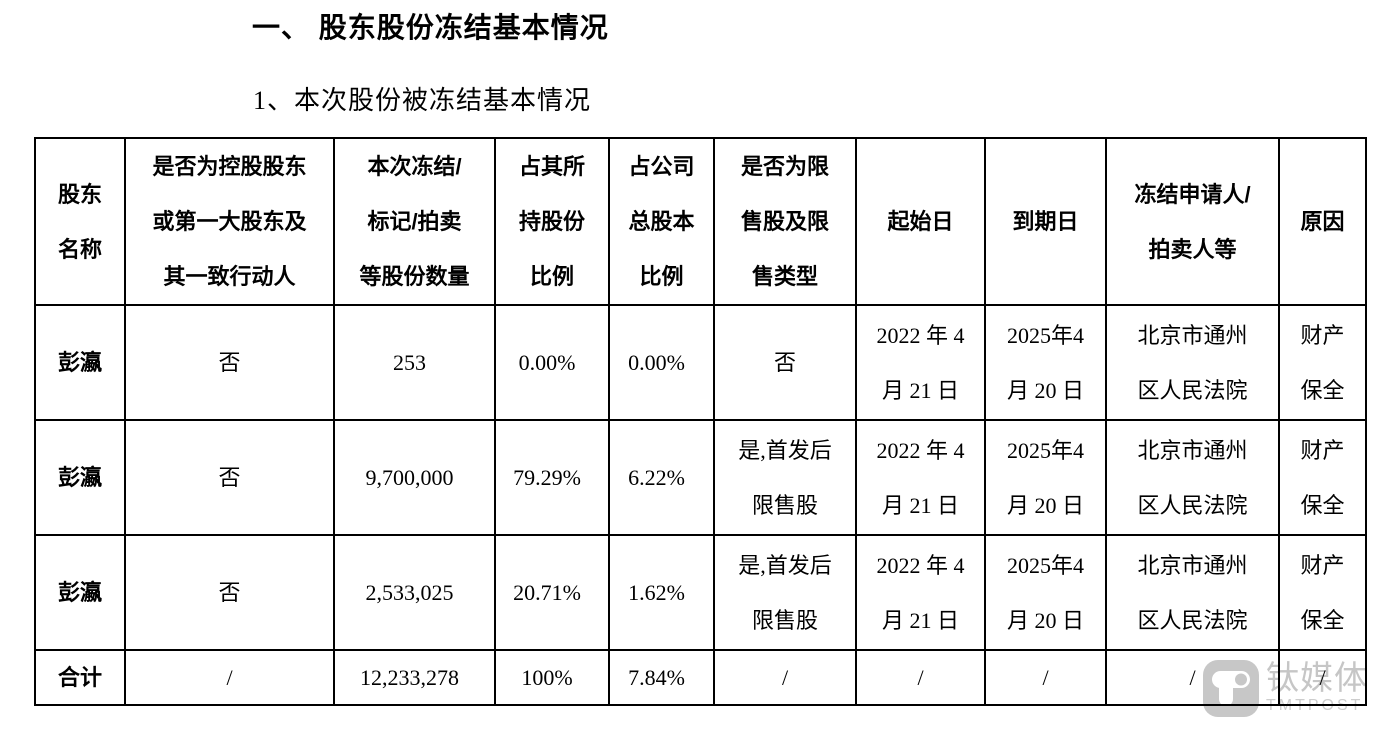 The image size is (1399, 744). I want to click on header-cell-applicant: 冻结申请人/ 拍卖人等, so click(1192, 221).